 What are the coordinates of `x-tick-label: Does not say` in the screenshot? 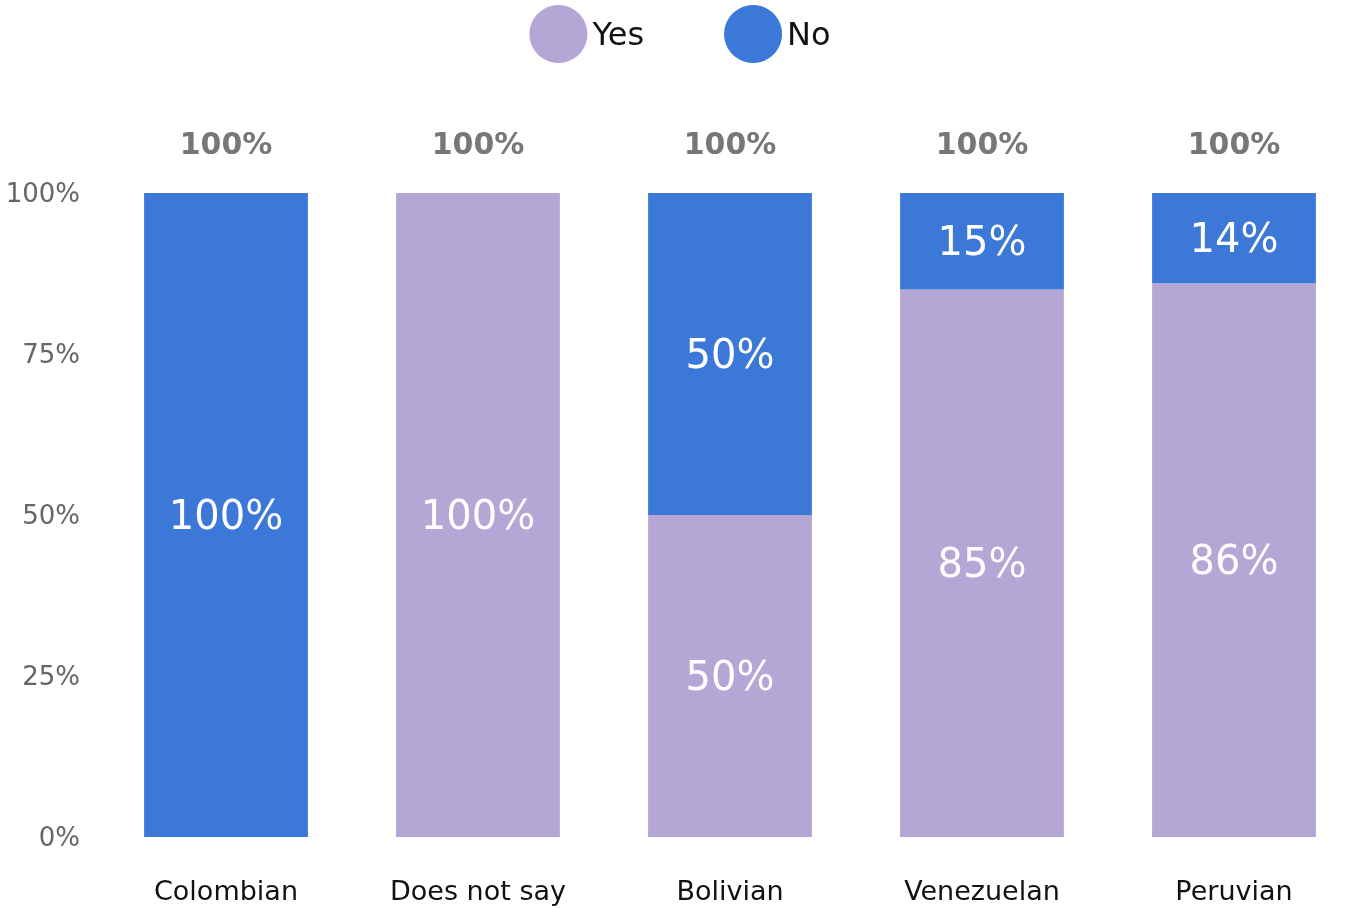 It's located at (478, 890).